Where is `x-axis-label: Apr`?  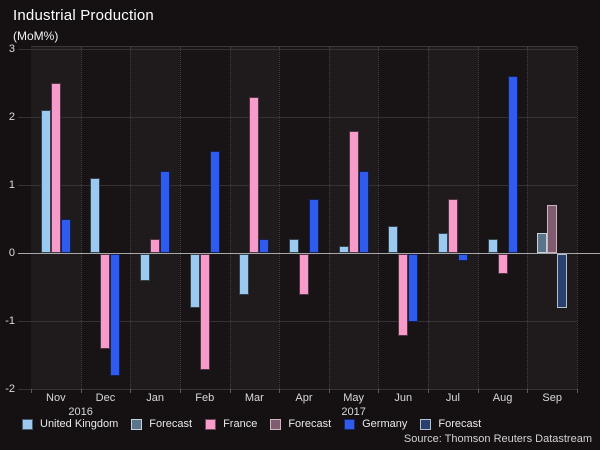
x-axis-label: Apr is located at coordinates (304, 398).